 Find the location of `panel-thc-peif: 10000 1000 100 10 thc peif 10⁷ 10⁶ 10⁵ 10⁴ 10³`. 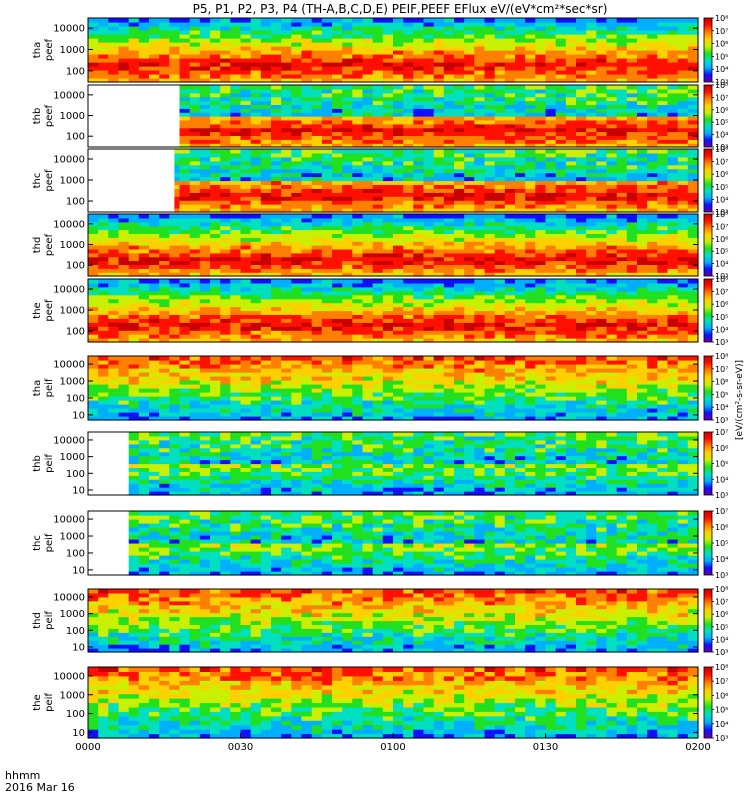

panel-thc-peif: 10000 1000 100 10 thc peif 10⁷ 10⁶ 10⁵ 10⁴ 10³ is located at coordinates (380, 543).